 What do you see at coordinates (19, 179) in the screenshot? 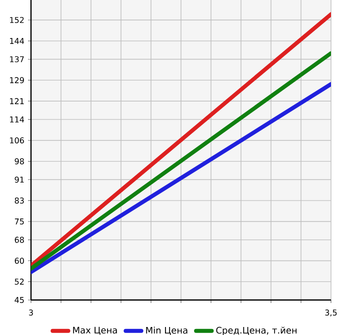
I see `y-tick-label: 91` at bounding box center [19, 179].